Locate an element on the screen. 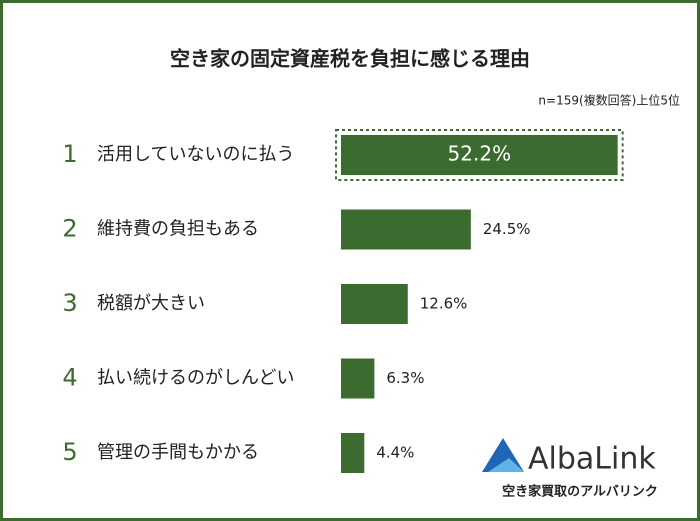  category-label: 管理の手間もかかる is located at coordinates (178, 452).